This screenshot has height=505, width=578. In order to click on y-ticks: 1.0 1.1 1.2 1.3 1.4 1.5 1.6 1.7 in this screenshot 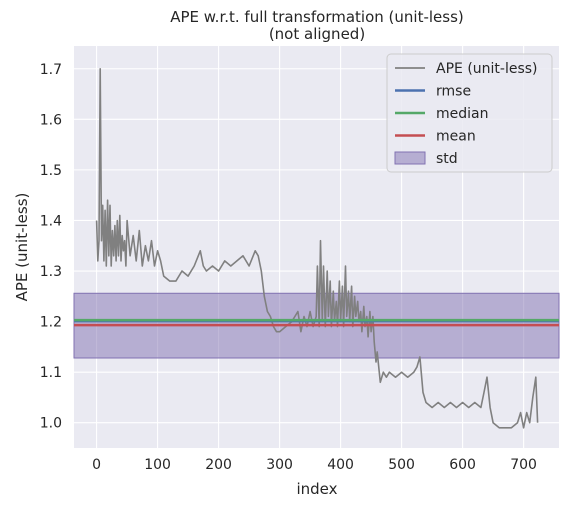, I will do `click(51, 247)`.